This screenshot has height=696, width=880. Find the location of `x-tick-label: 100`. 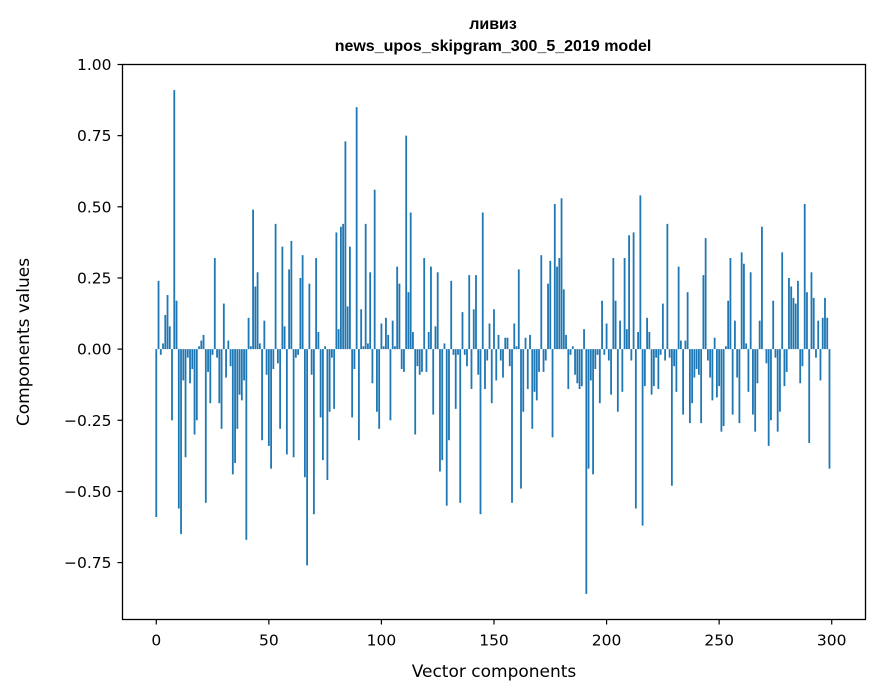

x-tick-label: 100 is located at coordinates (382, 641).